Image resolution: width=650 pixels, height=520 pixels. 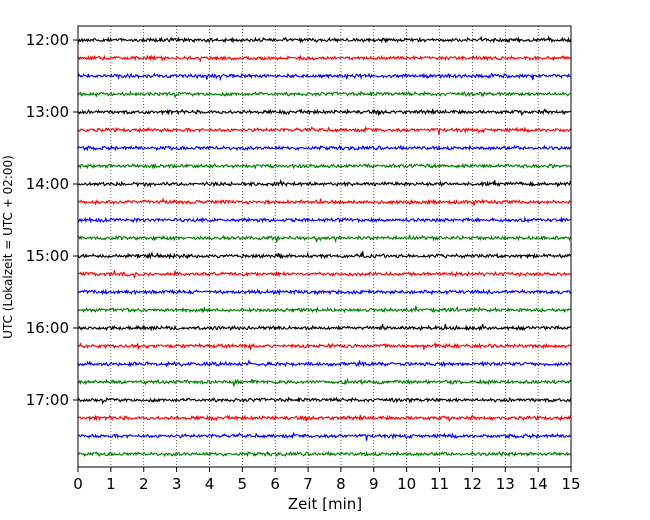 I want to click on x-tick-label: 11, so click(x=439, y=484).